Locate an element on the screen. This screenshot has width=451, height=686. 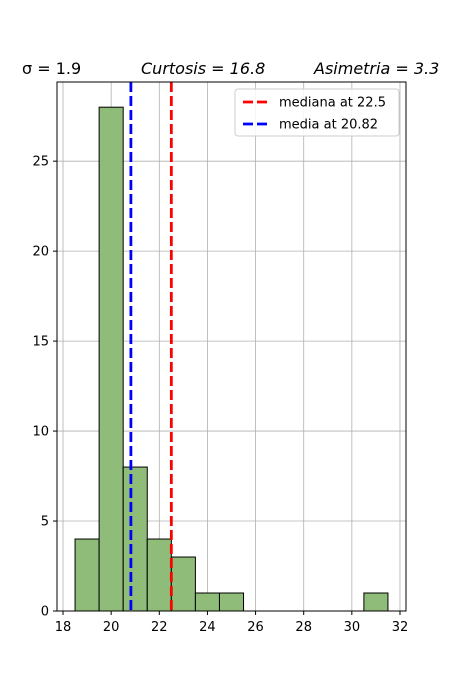
x-axis-ticks: 18 20 22 24 26 28 30 32 is located at coordinates (232, 623).